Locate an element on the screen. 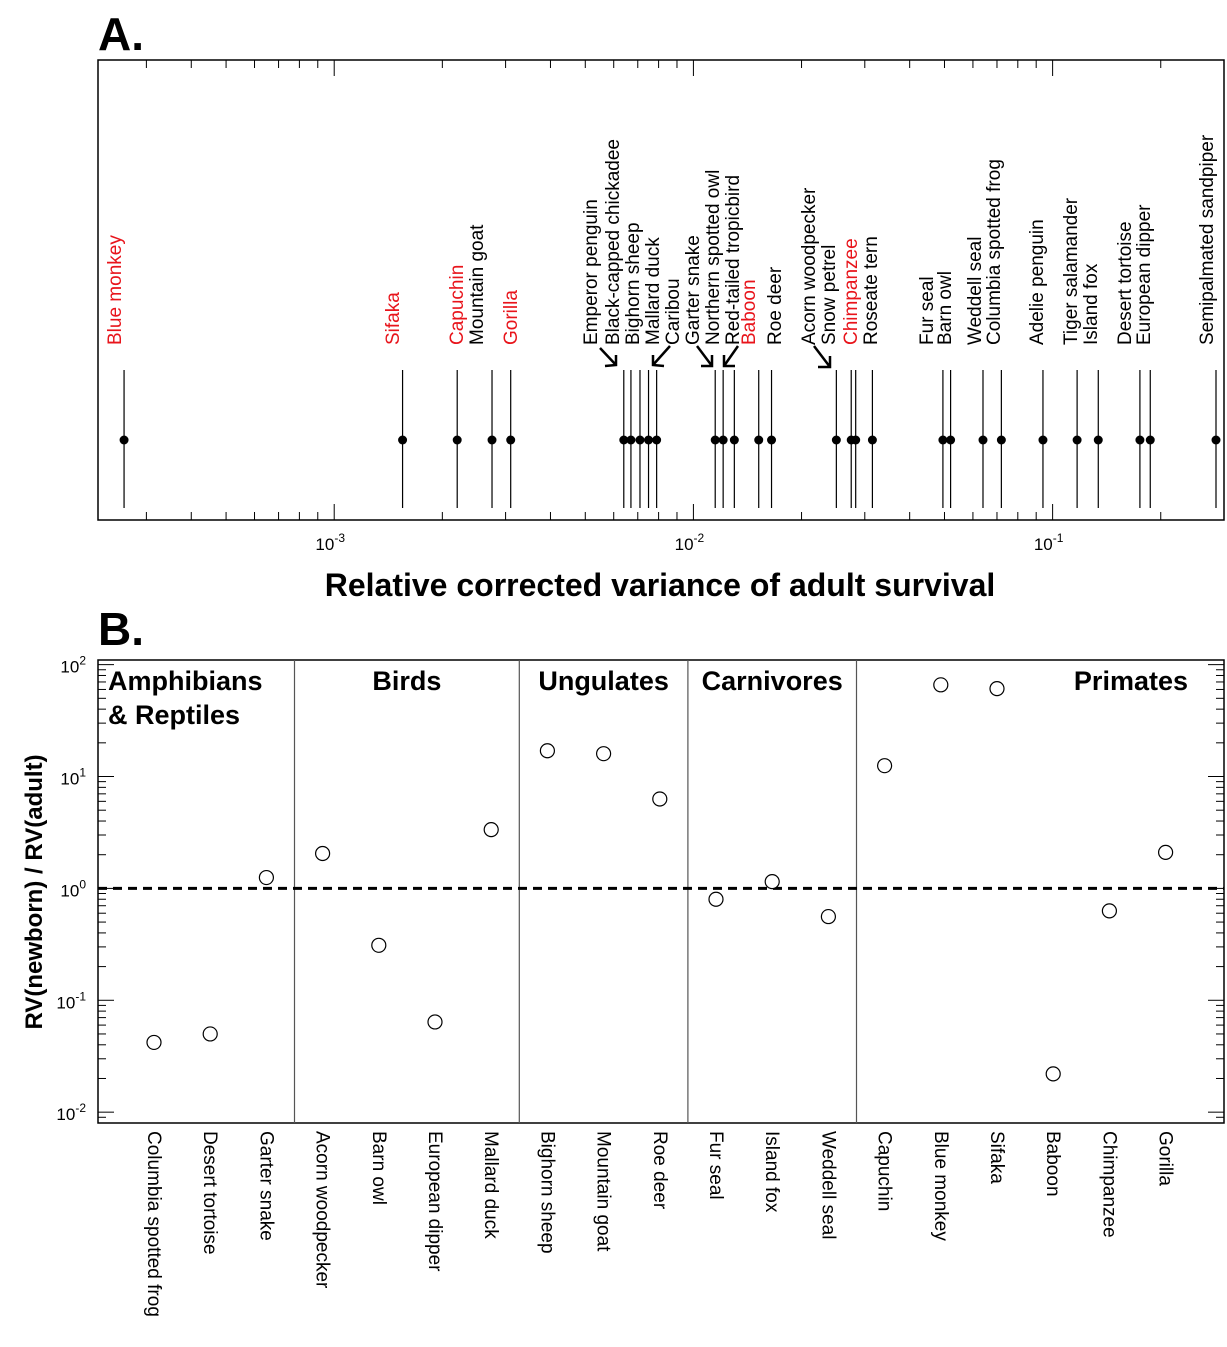 This screenshot has height=1347, width=1227. species-label: Roseate tern is located at coordinates (871, 290).